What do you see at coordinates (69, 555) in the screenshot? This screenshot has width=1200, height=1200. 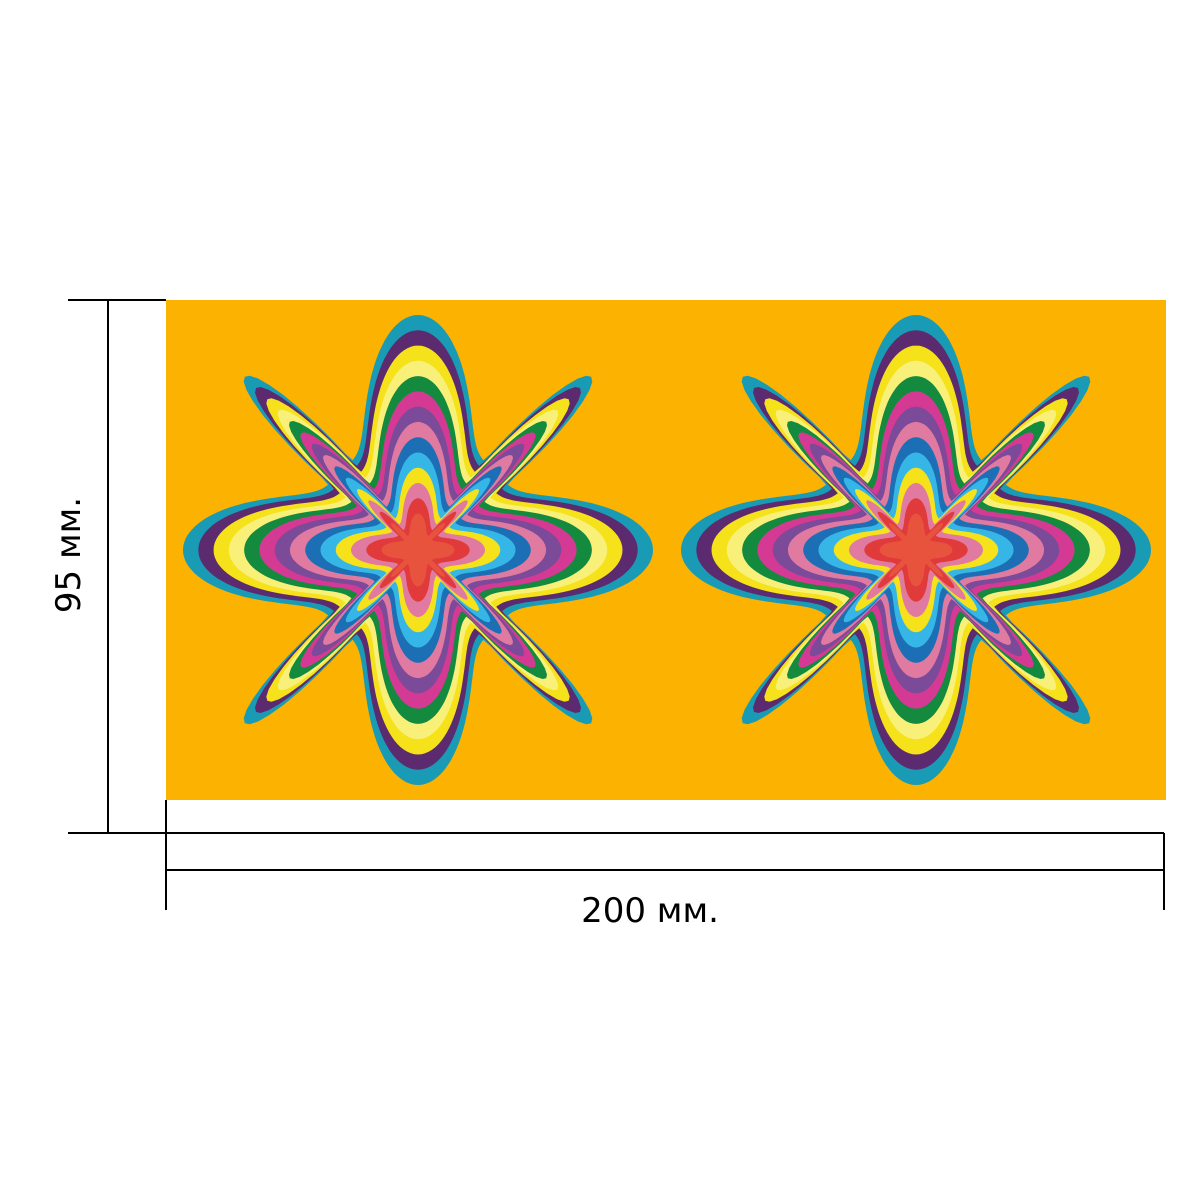 I see `height-label: 95 мм.` at bounding box center [69, 555].